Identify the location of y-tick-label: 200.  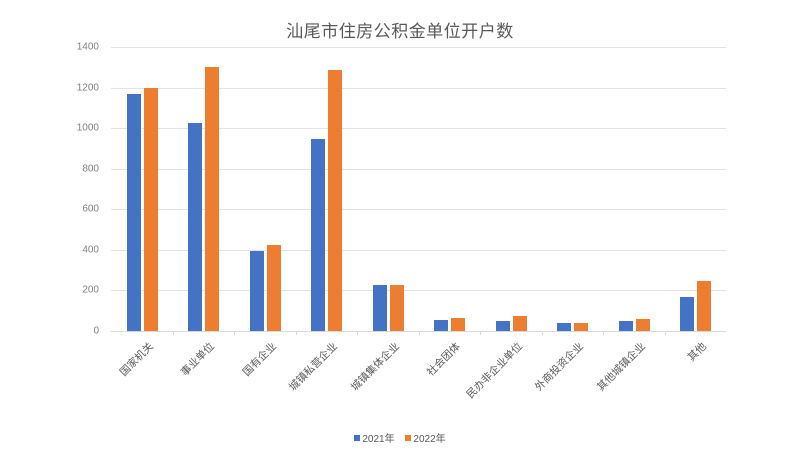
(90, 290).